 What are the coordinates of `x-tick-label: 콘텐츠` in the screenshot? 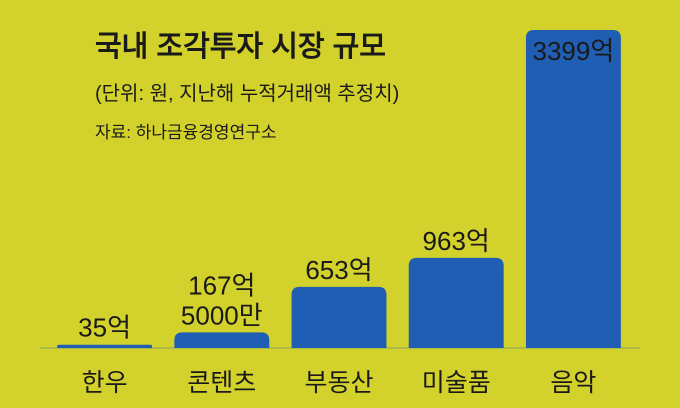 It's located at (221, 383).